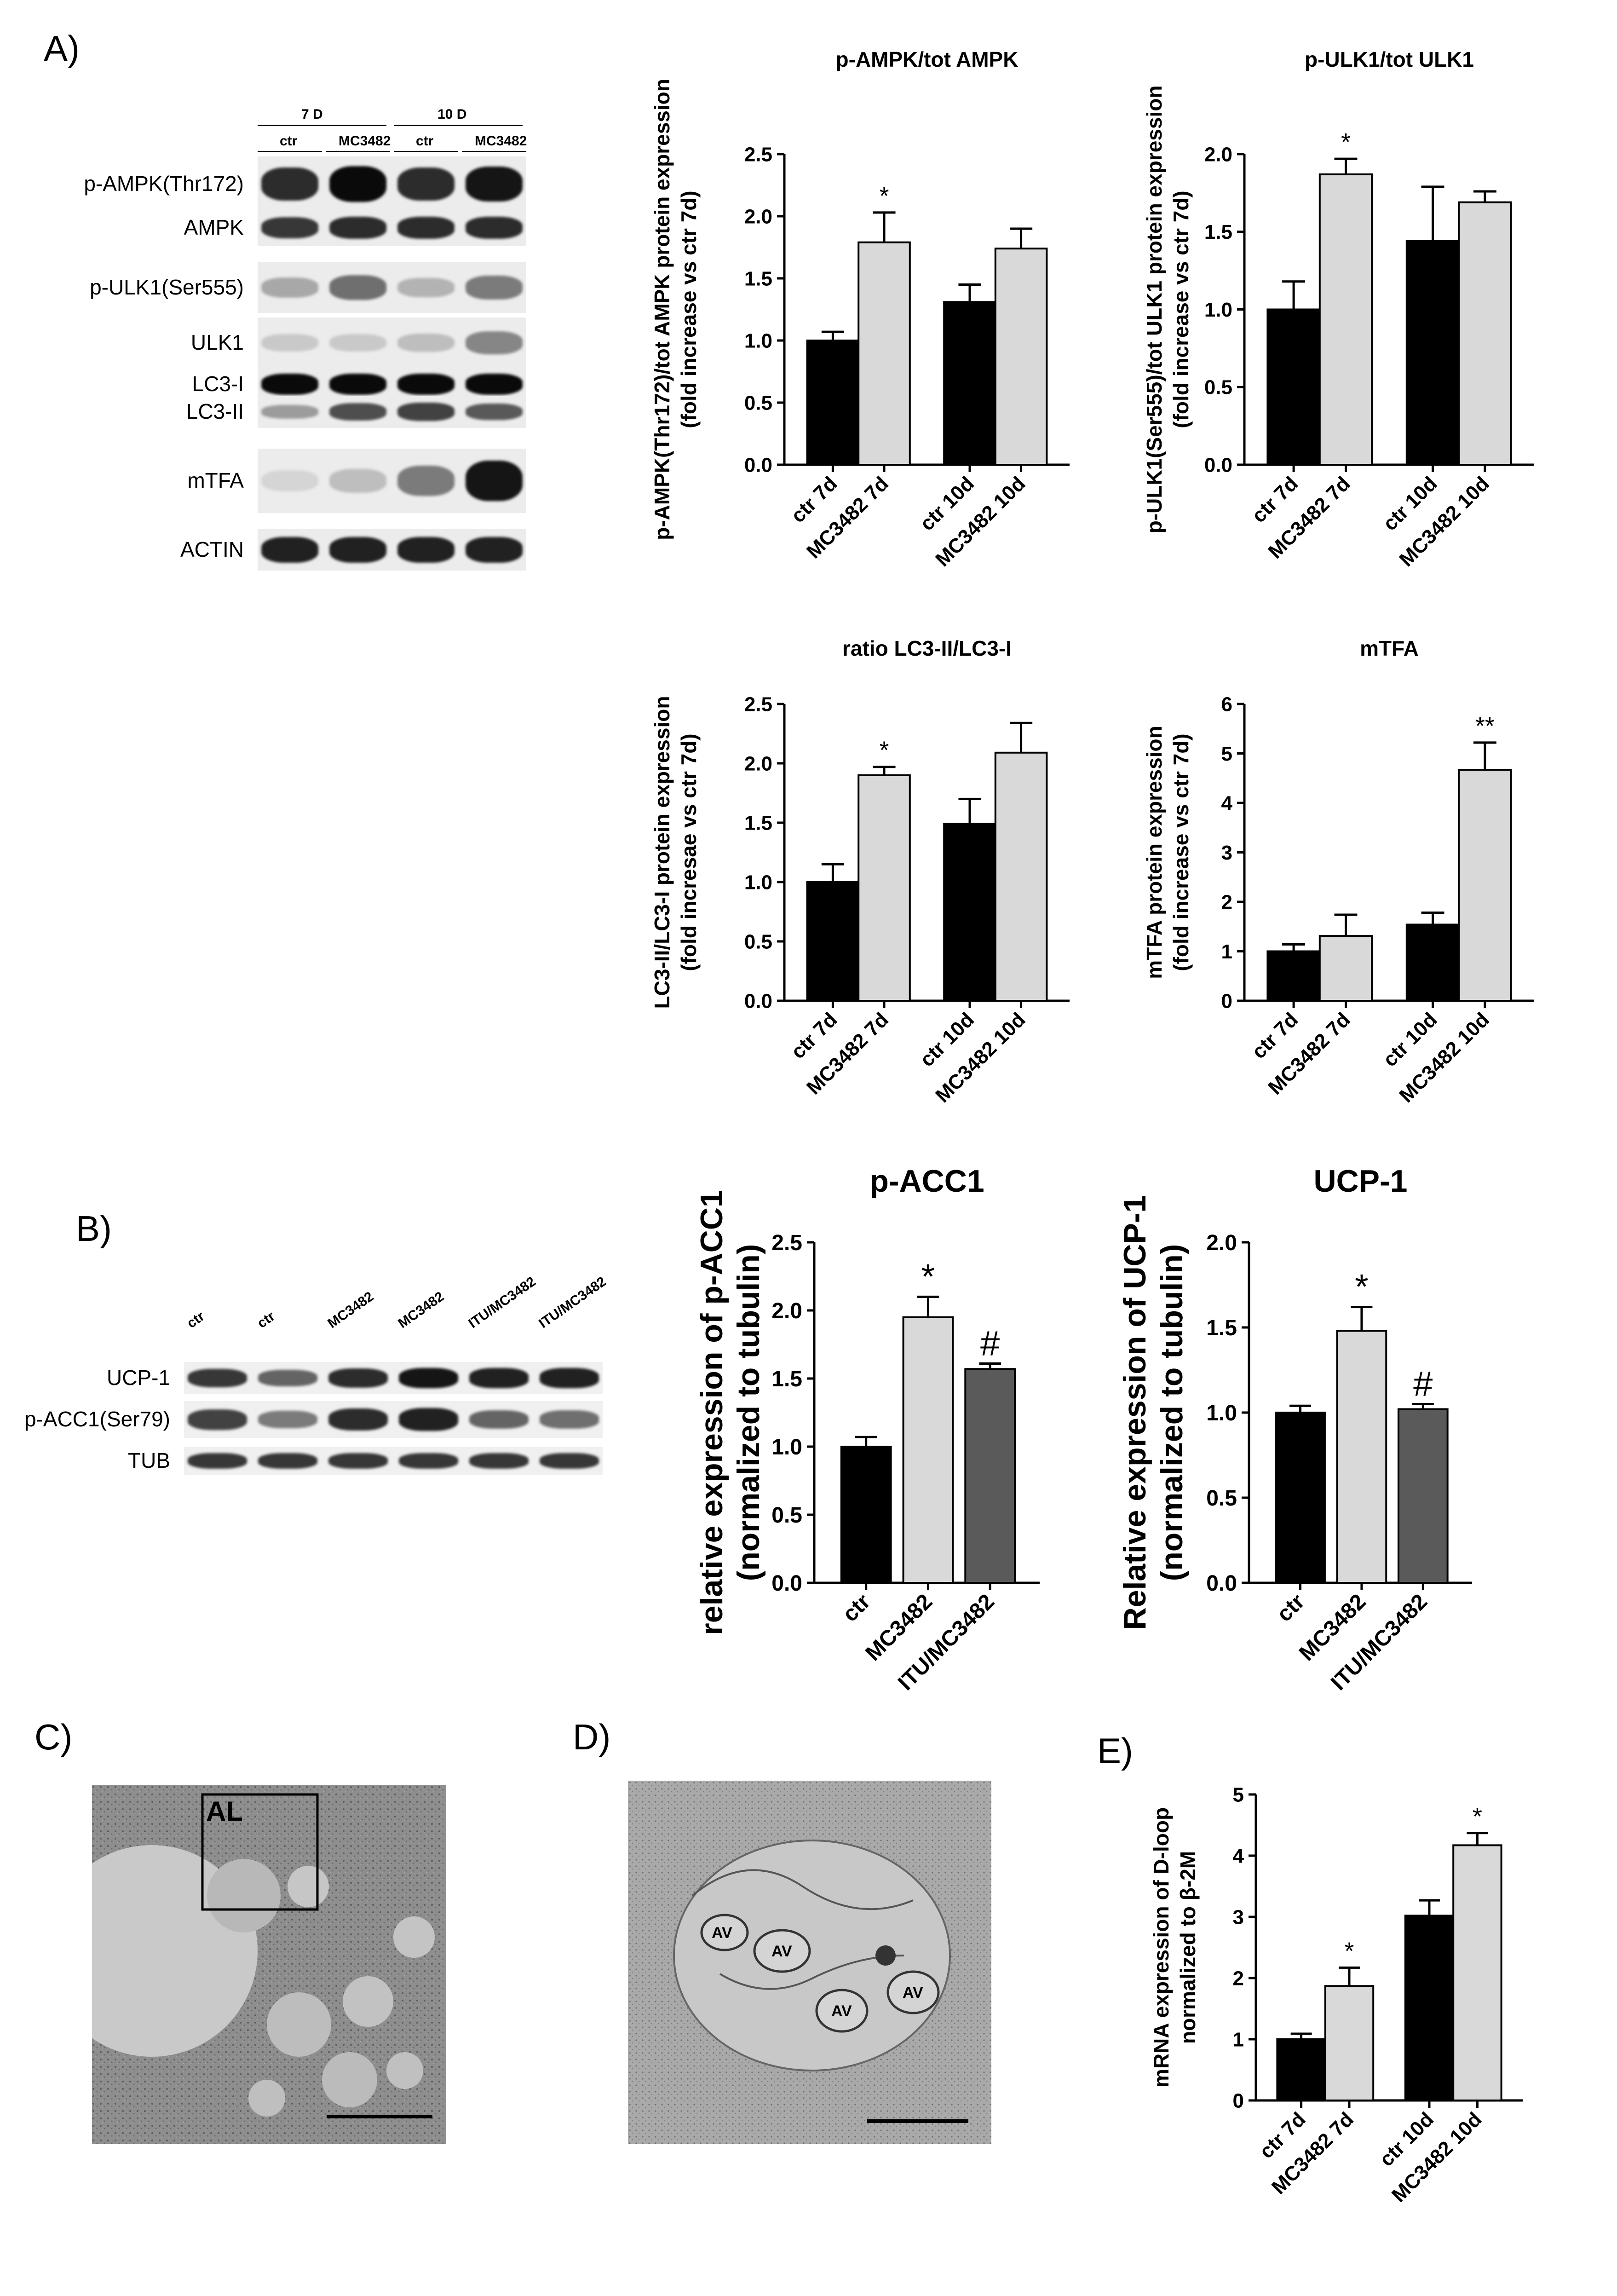 The width and height of the screenshot is (1617, 2296). I want to click on y-tick-label: 3, so click(1226, 853).